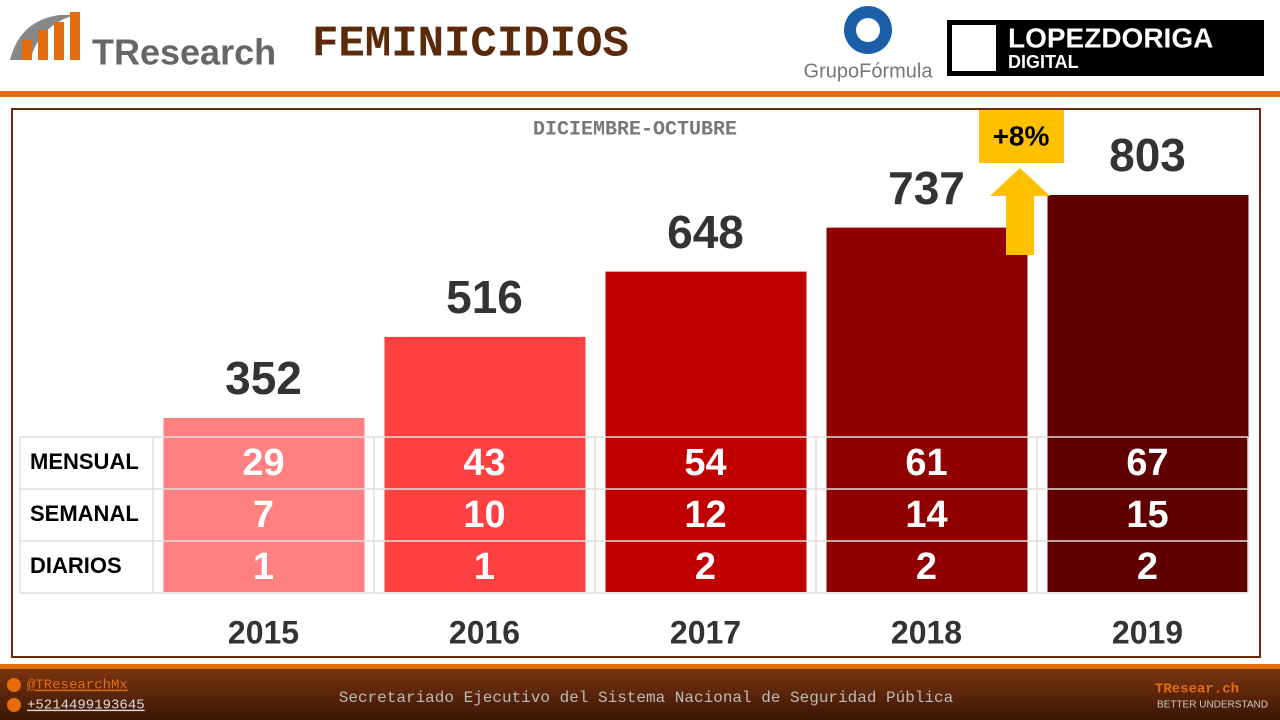 The height and width of the screenshot is (720, 1280). I want to click on annotation-box, so click(1021, 136).